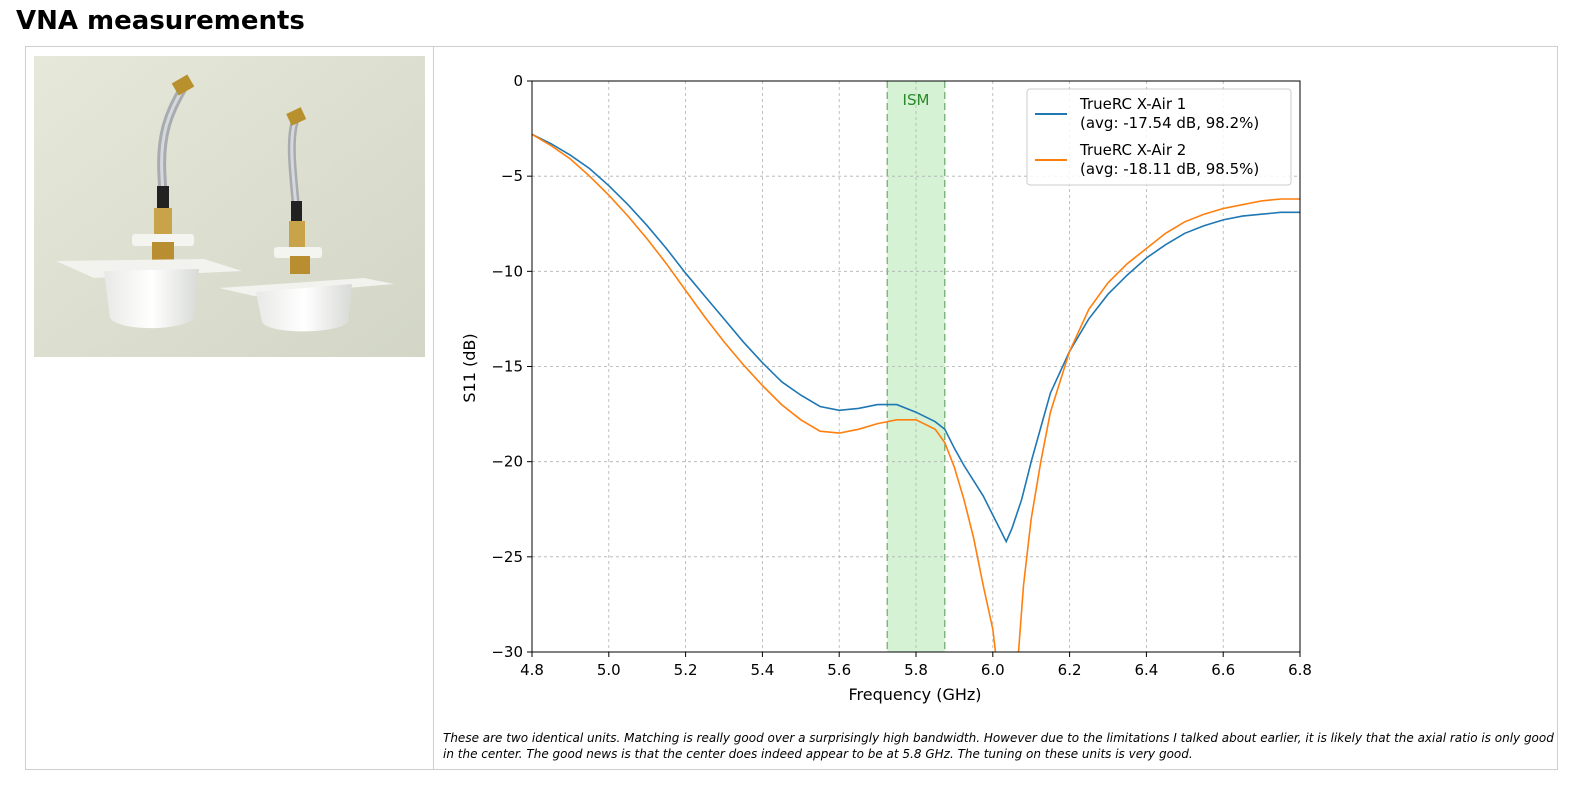  Describe the element at coordinates (1132, 150) in the screenshot. I see `legend-label-2: TrueRC X-Air 2` at that location.